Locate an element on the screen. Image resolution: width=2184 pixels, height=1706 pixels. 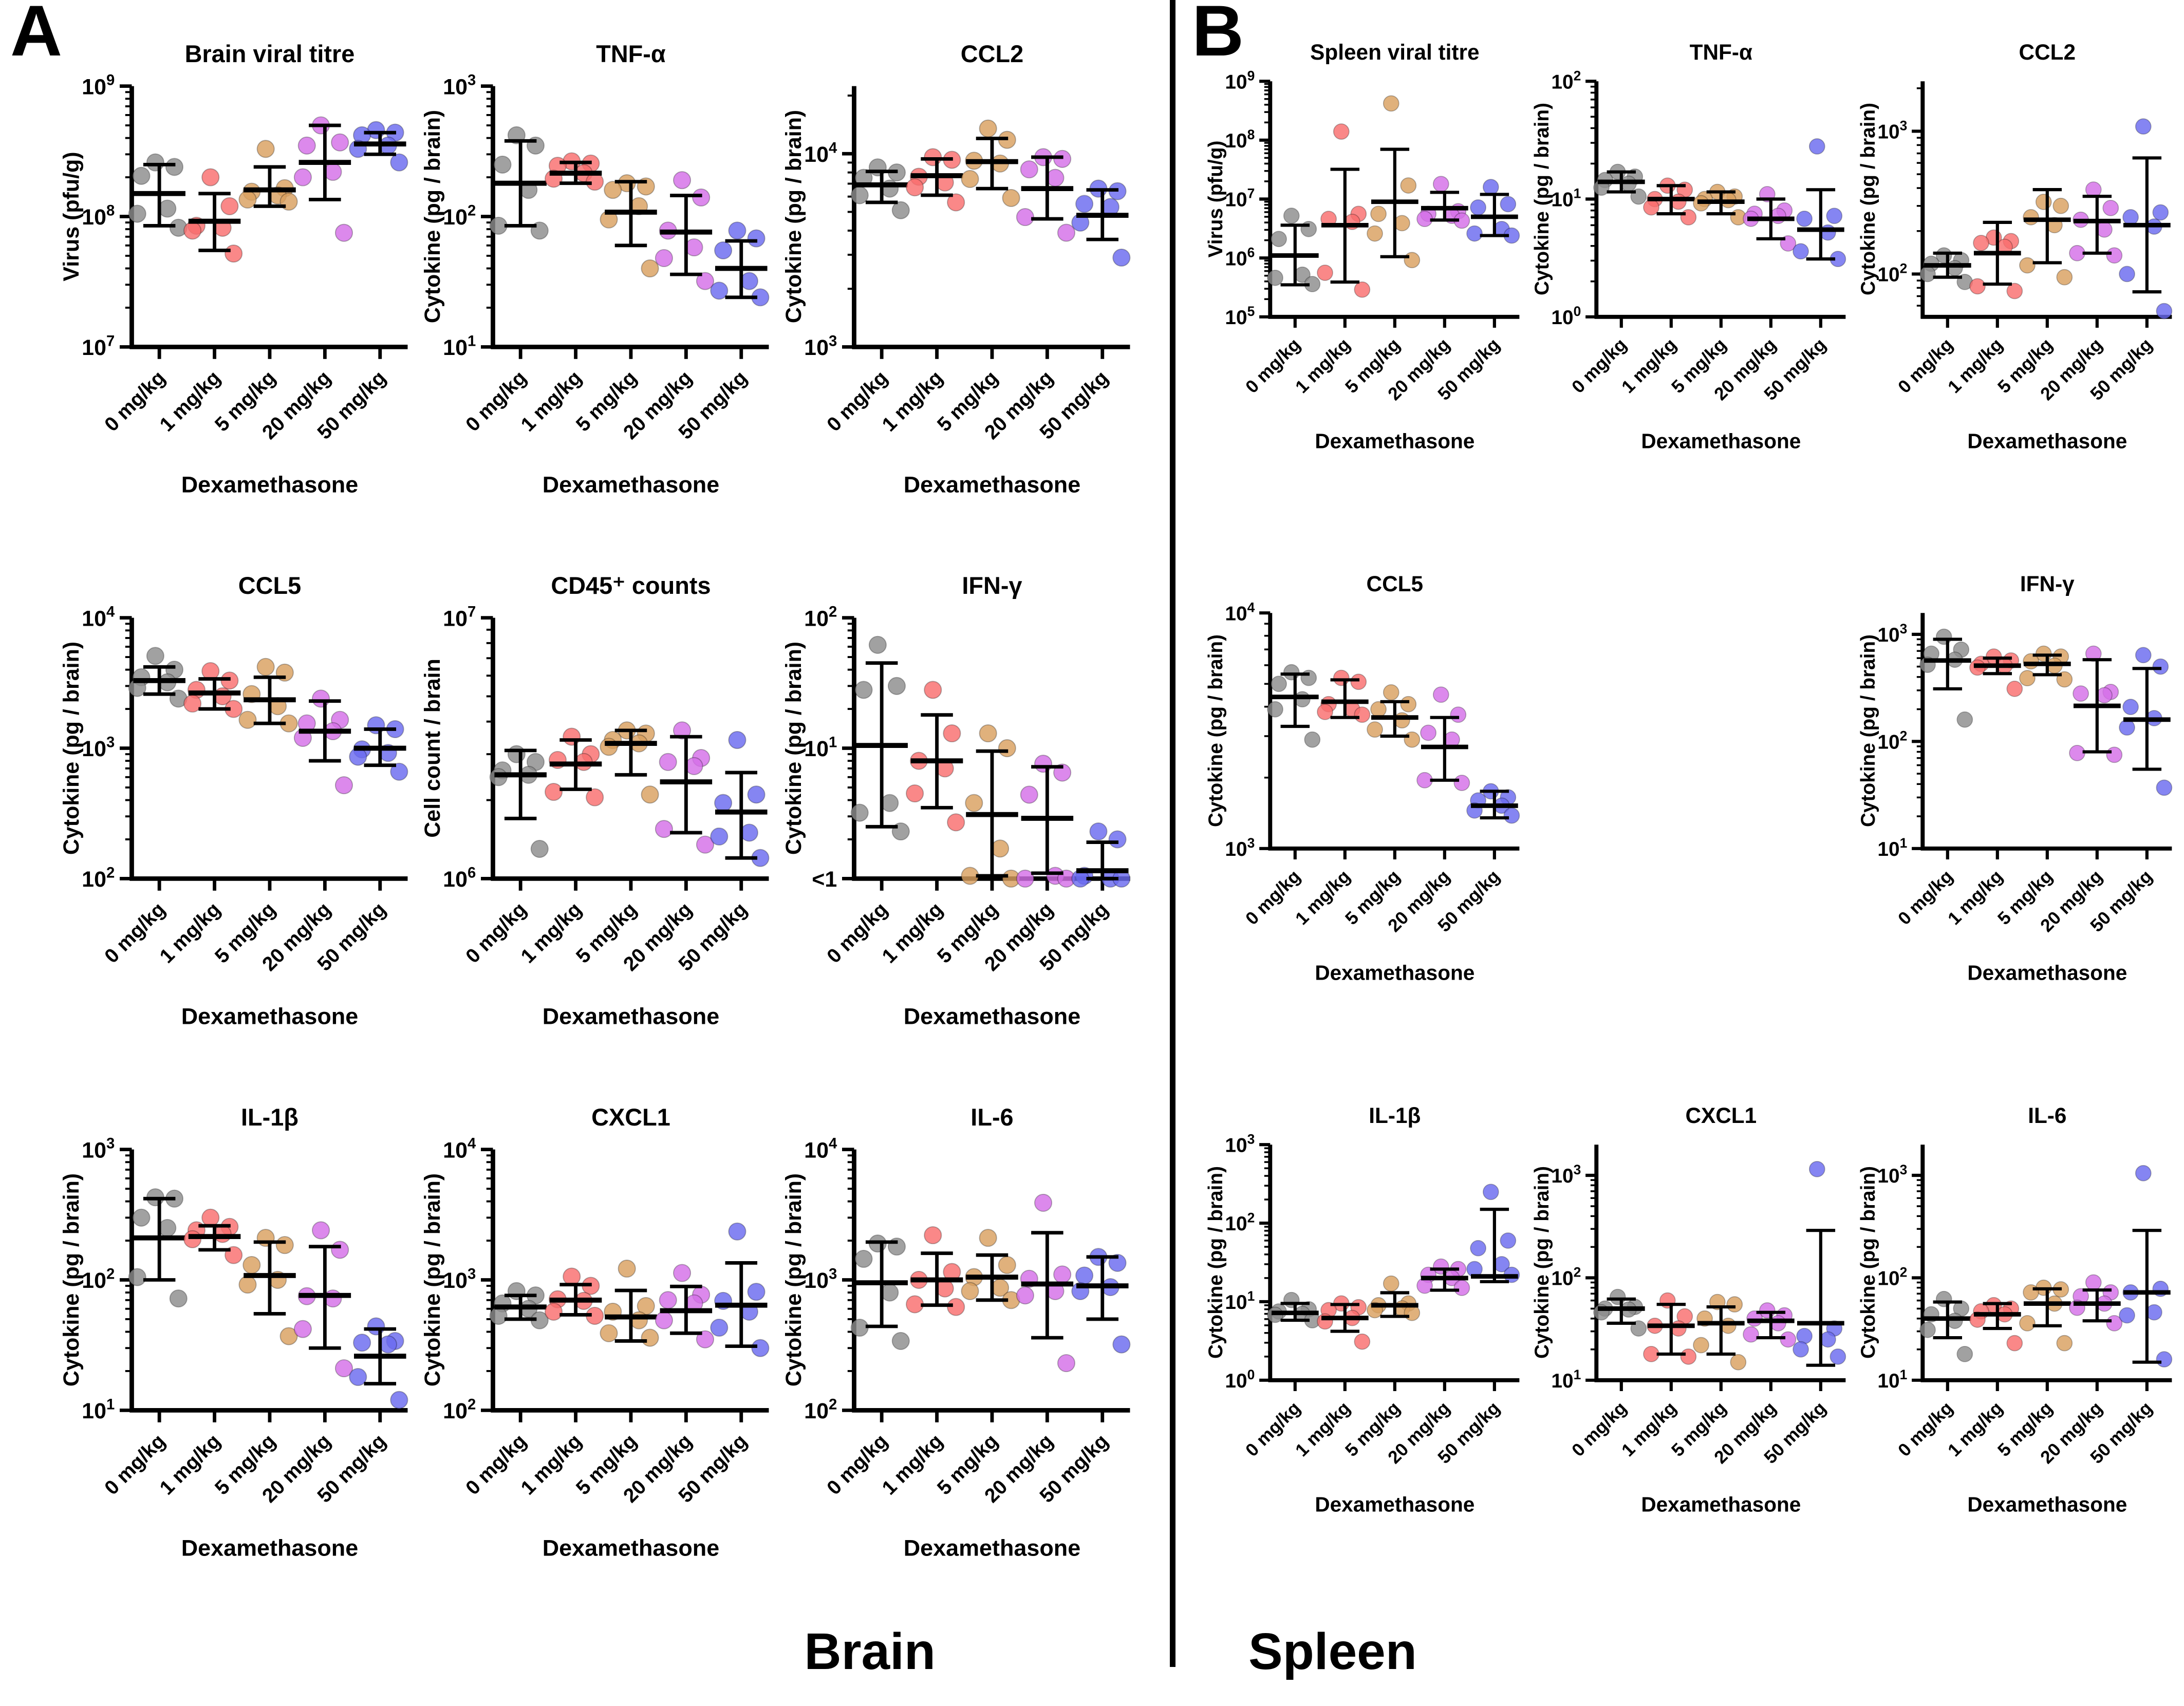
spleen-section-label: Spleen is located at coordinates (1333, 1652).